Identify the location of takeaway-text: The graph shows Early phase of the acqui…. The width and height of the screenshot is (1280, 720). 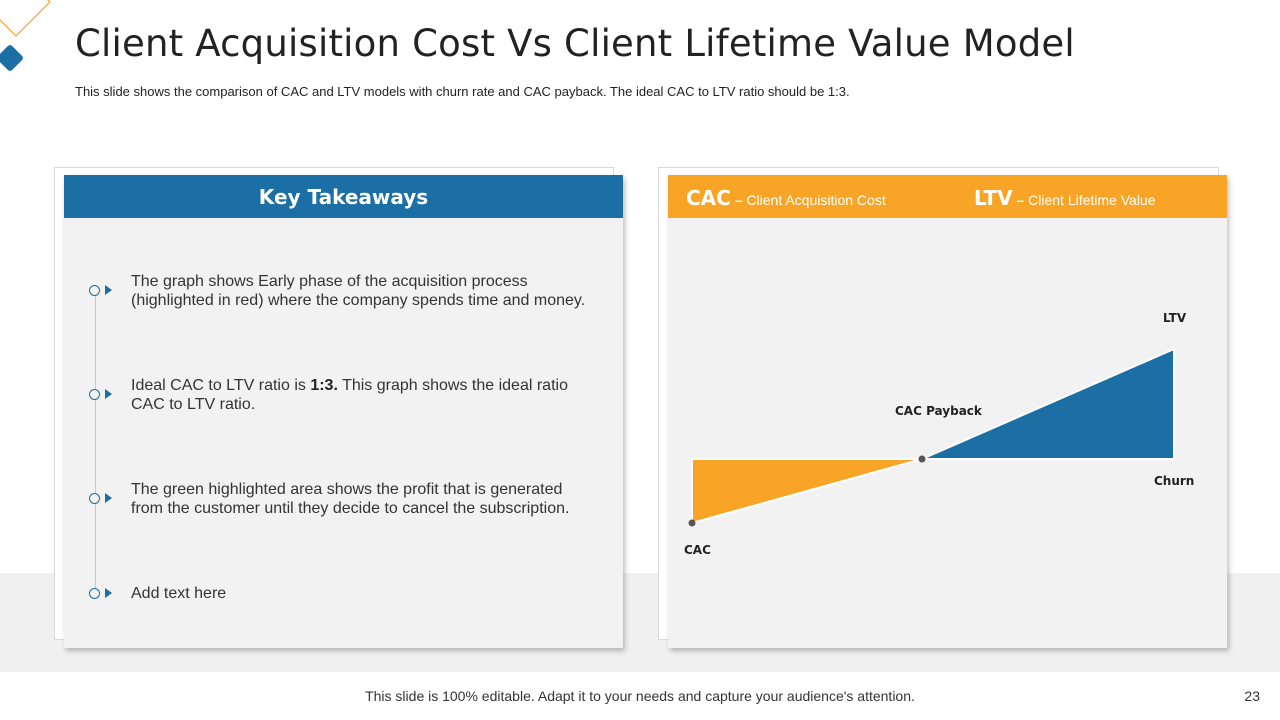
(366, 291).